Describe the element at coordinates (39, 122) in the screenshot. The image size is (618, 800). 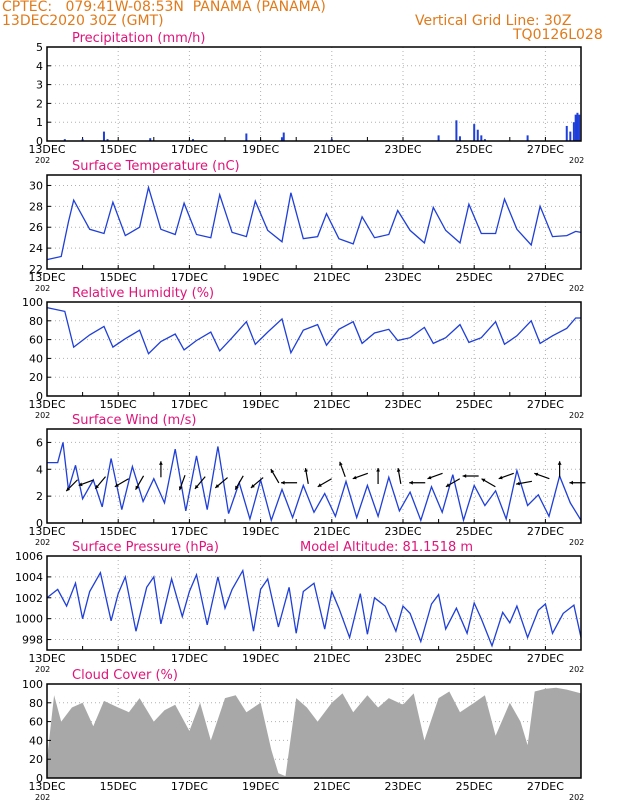
I see `y-tick-label: 1` at that location.